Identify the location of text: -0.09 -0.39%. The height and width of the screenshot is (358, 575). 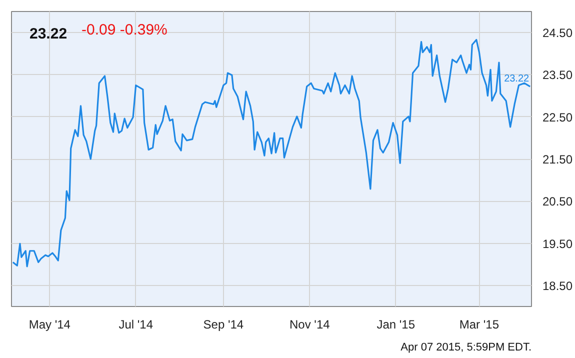
(125, 30).